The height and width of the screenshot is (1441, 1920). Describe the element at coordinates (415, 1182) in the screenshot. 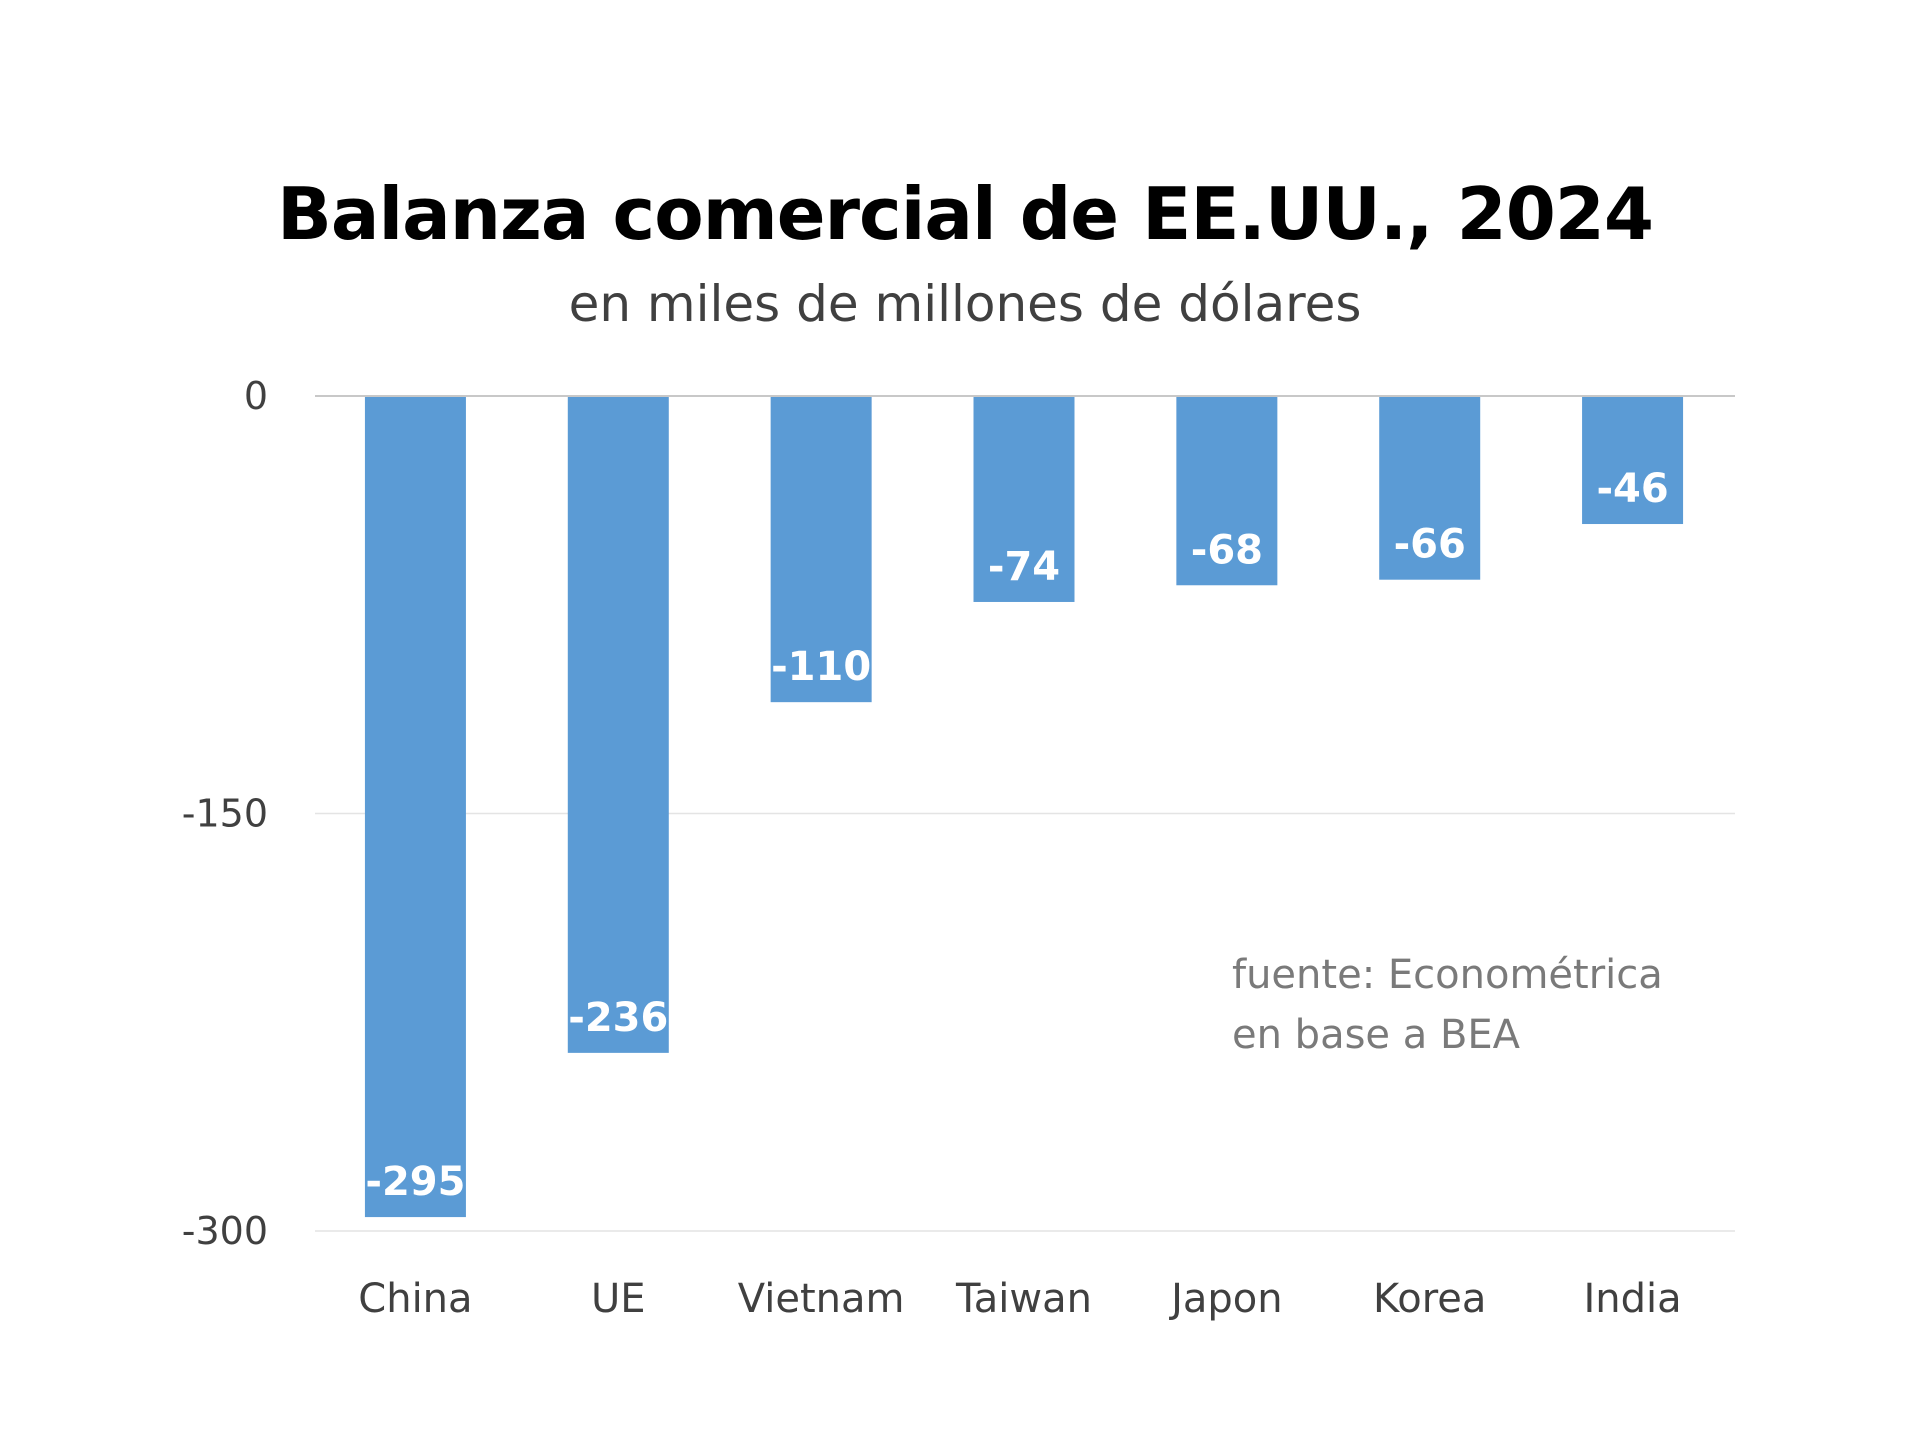

I see `data-label: -295` at that location.